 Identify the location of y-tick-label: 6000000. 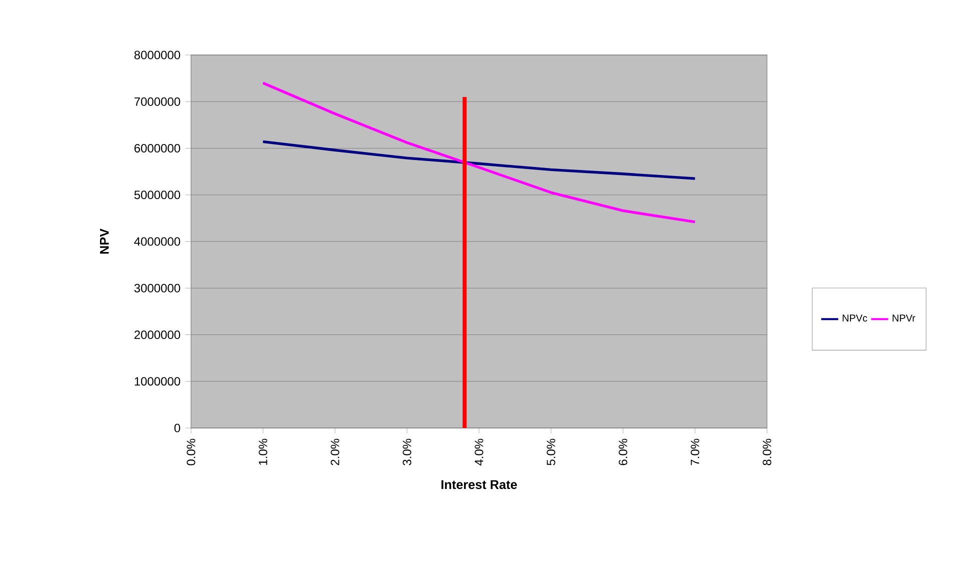
(157, 148).